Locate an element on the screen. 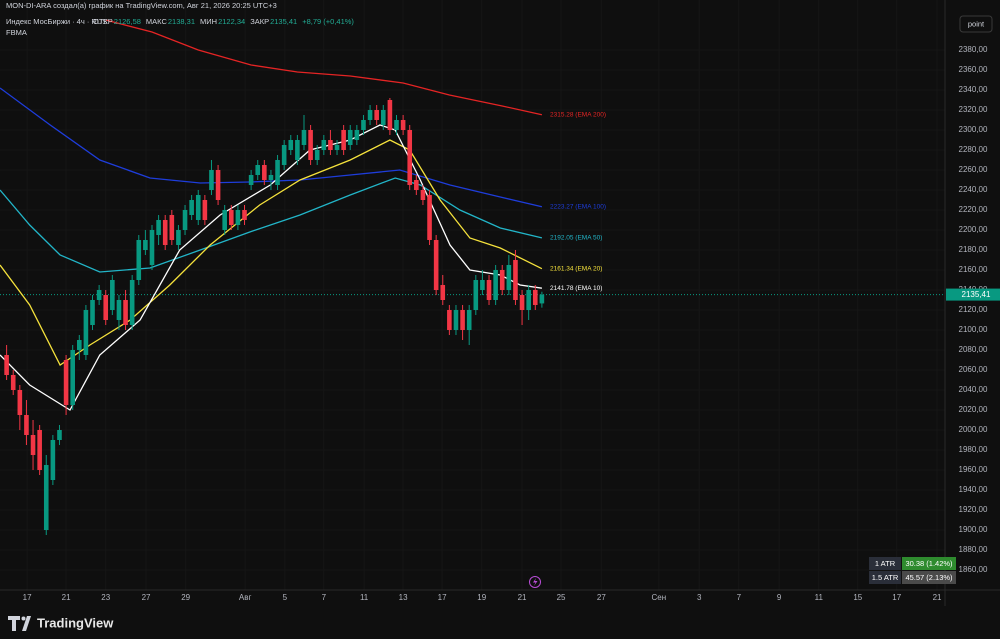  alert-circle is located at coordinates (535, 582).